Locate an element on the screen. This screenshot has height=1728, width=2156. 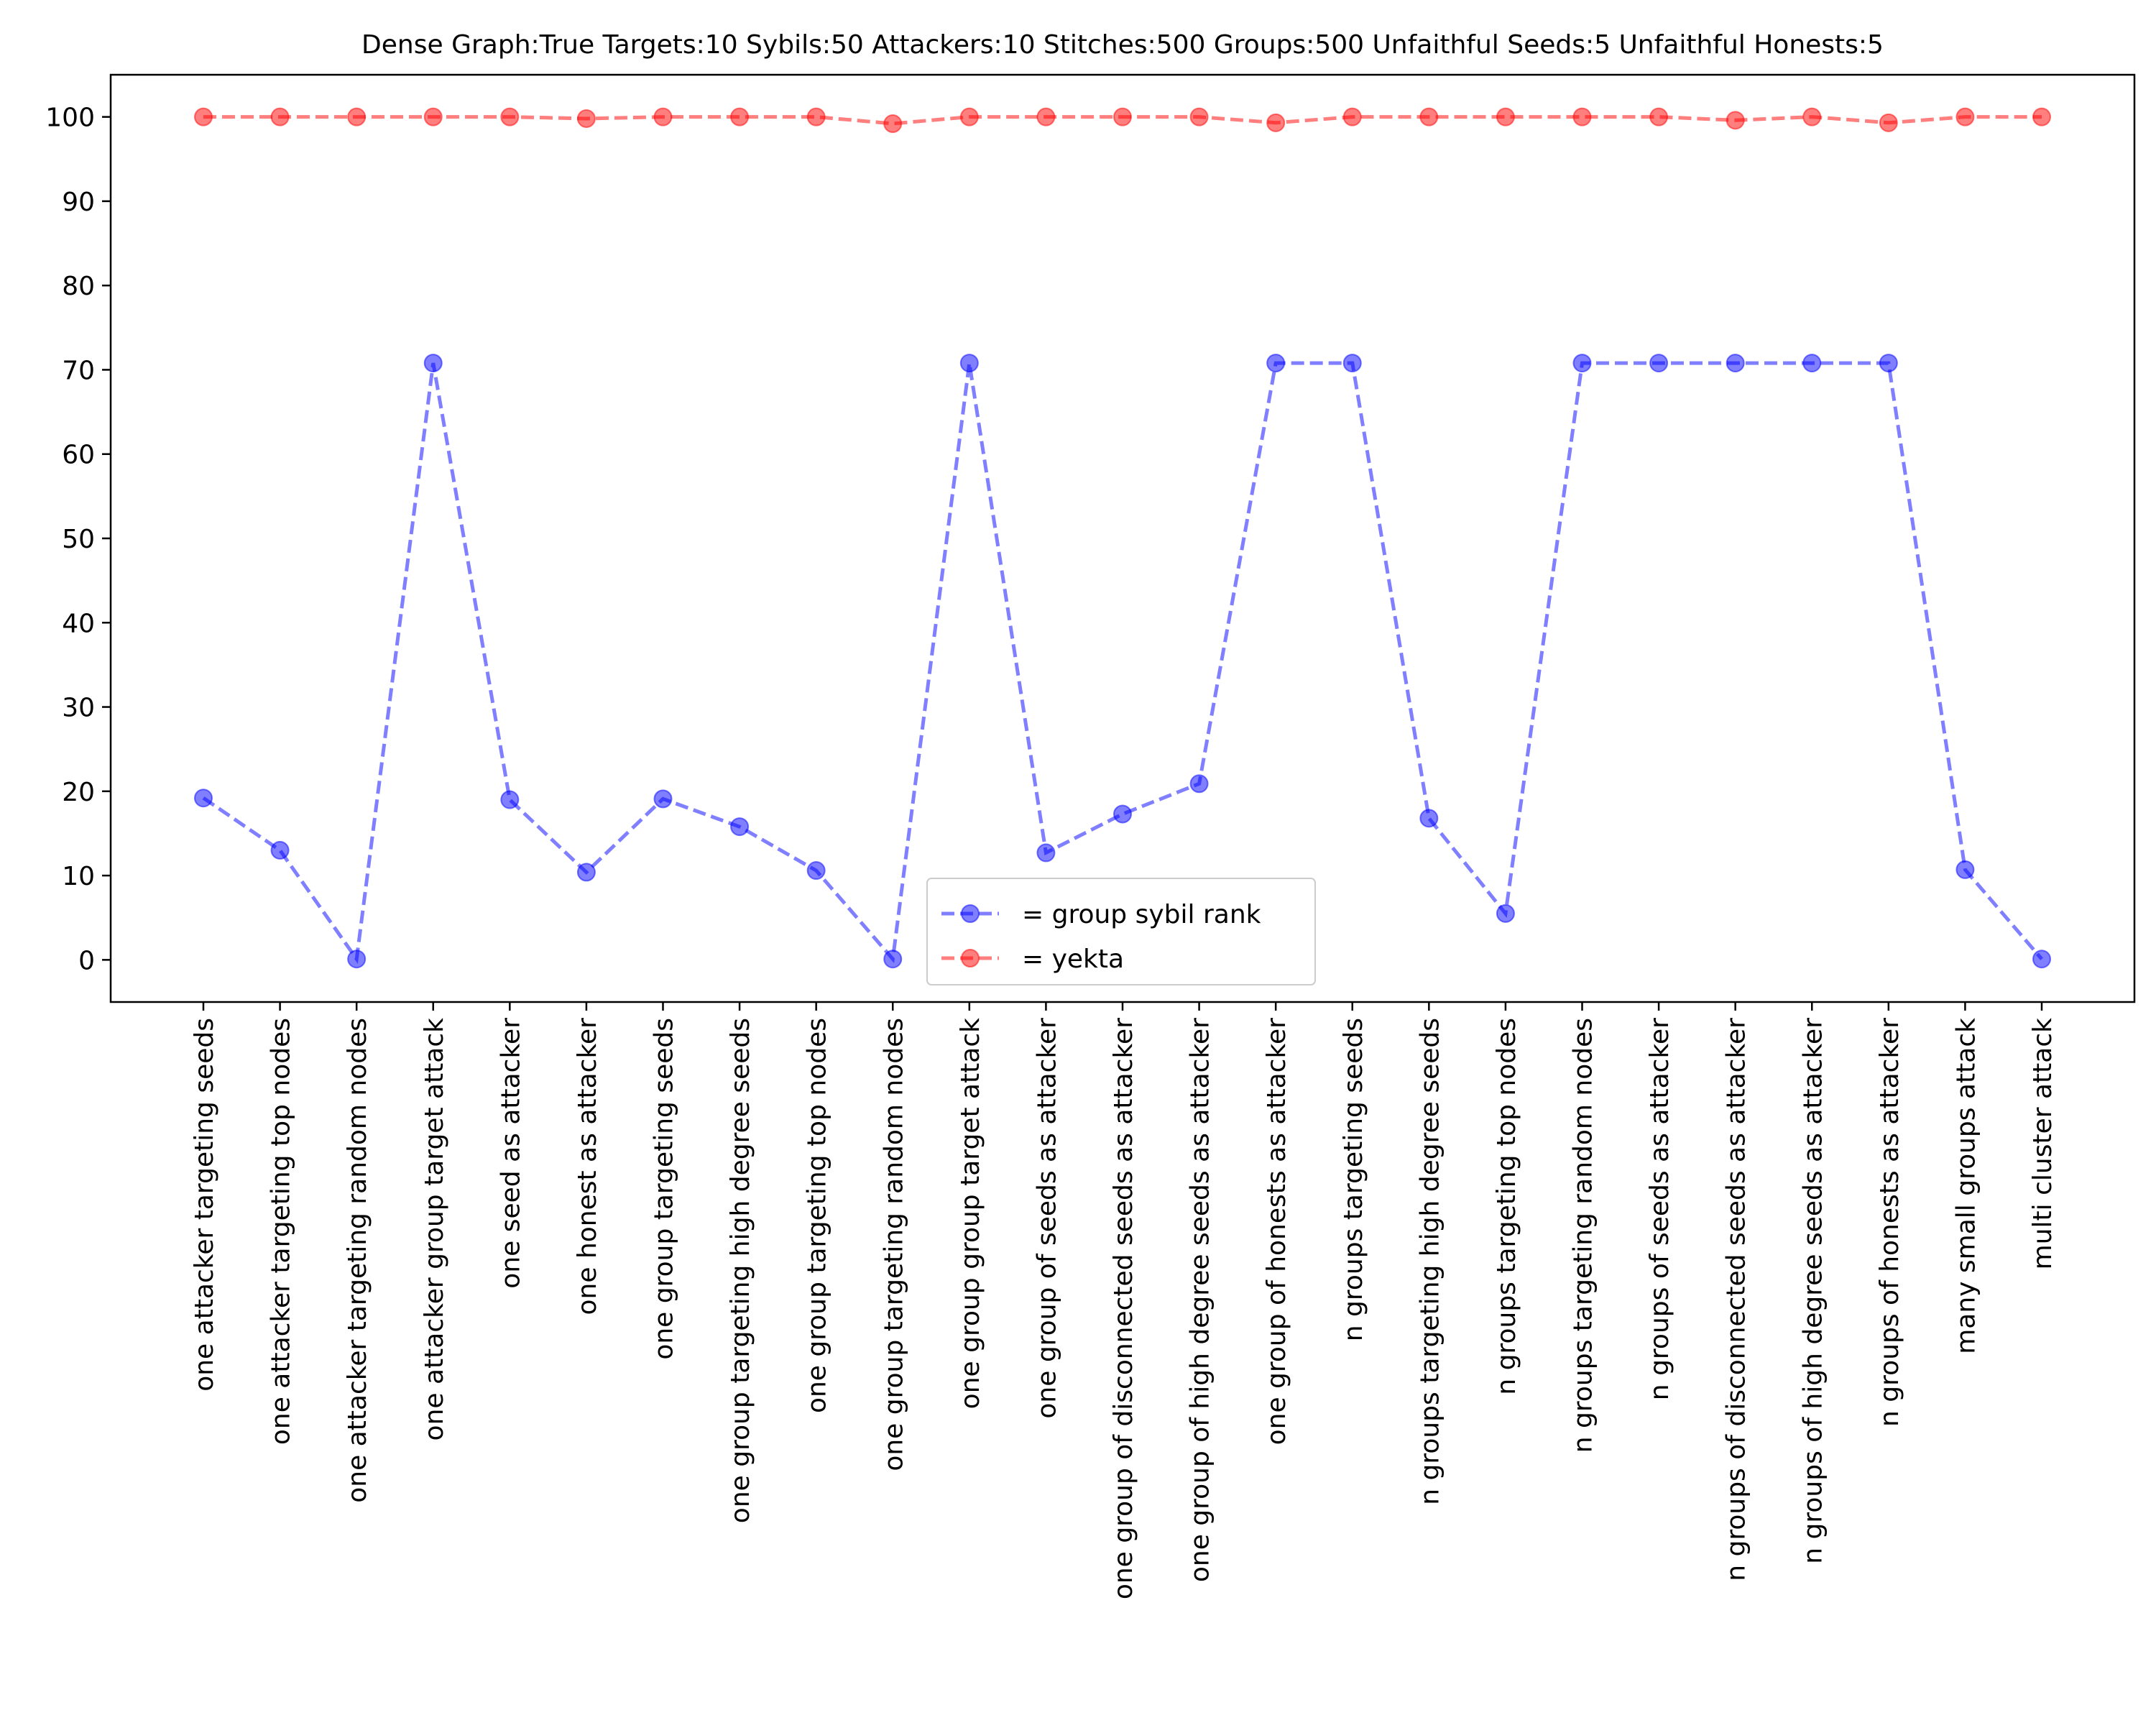
legend-label-yekta: = yekta is located at coordinates (1073, 959).